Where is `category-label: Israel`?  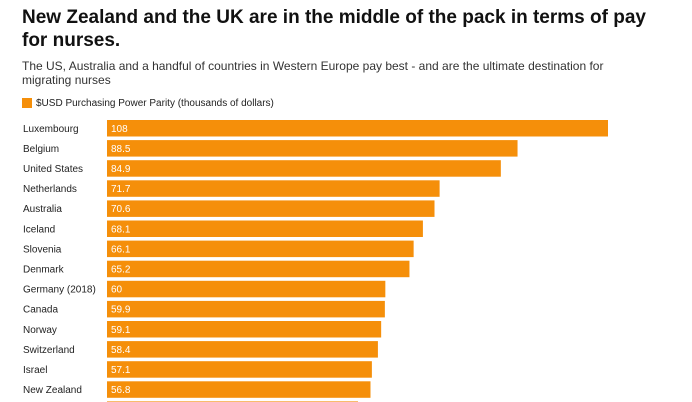
category-label: Israel is located at coordinates (35, 370).